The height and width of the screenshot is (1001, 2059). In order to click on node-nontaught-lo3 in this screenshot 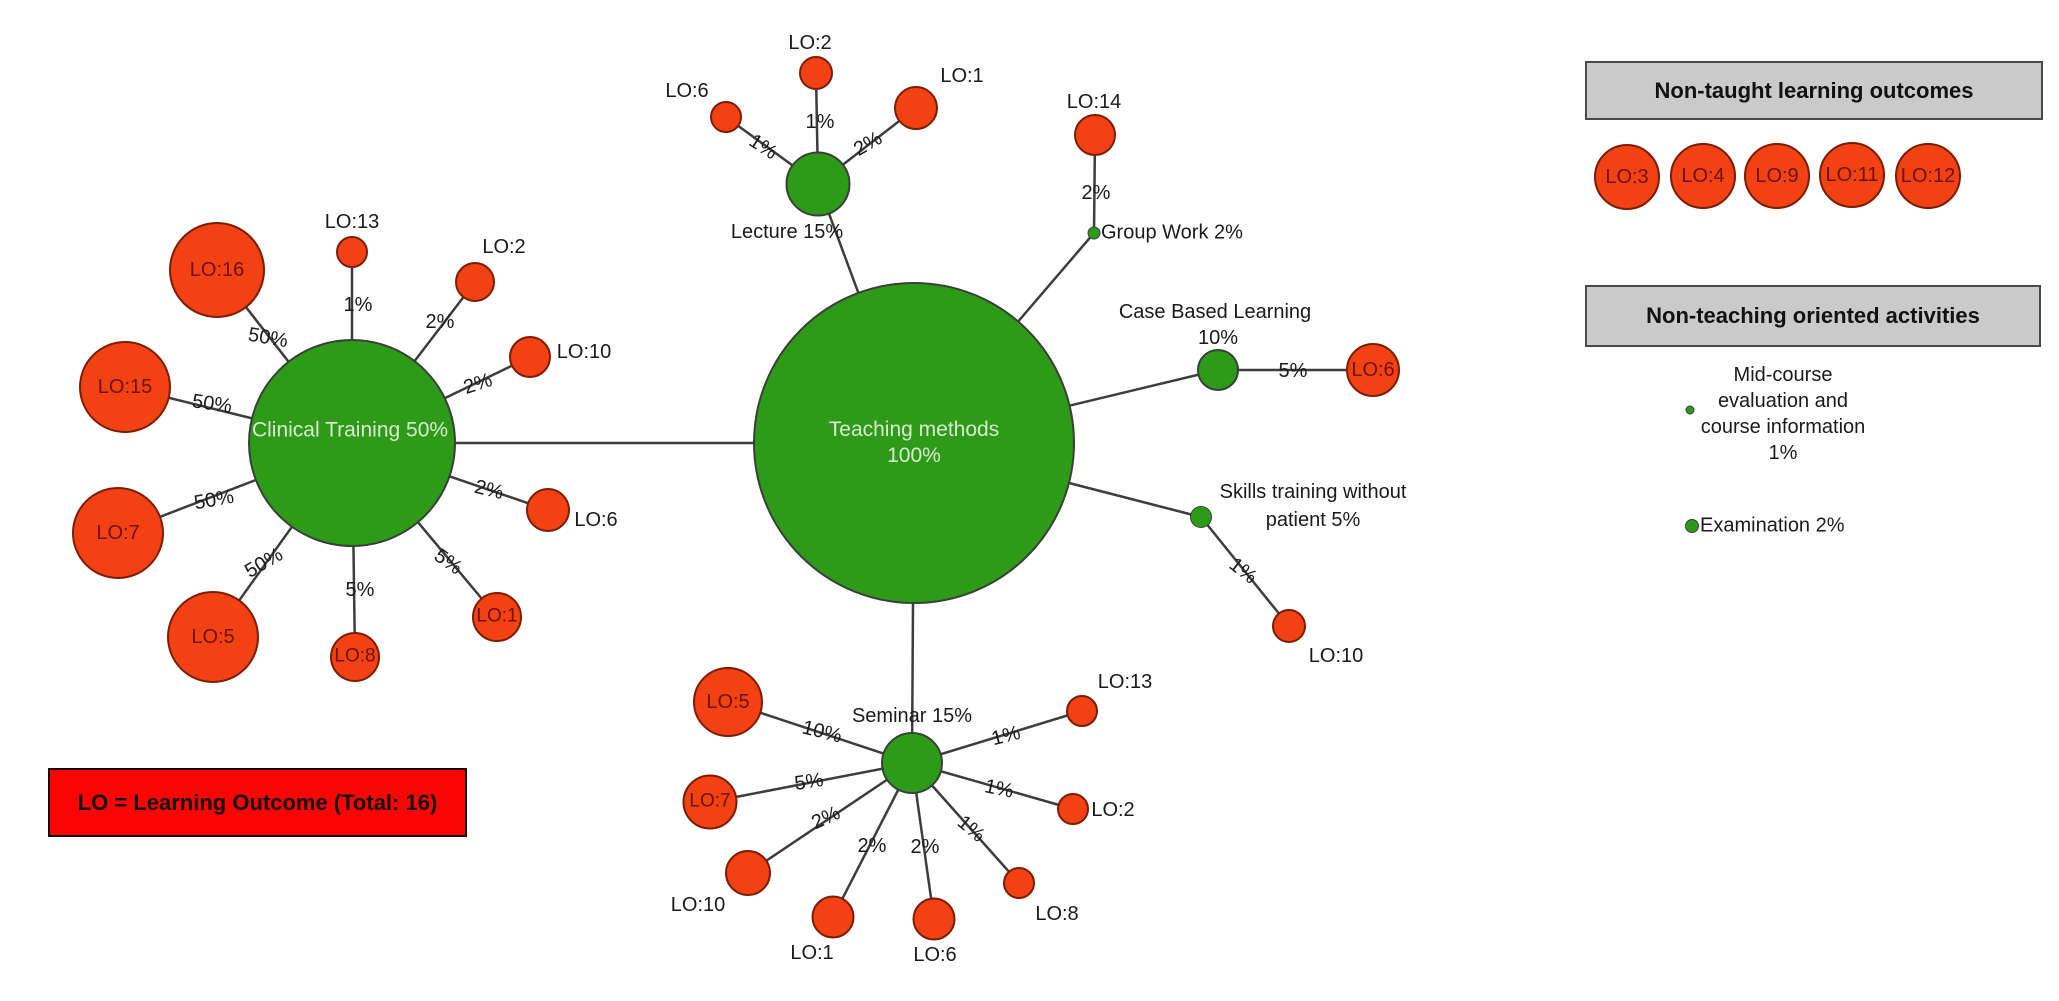, I will do `click(1627, 177)`.